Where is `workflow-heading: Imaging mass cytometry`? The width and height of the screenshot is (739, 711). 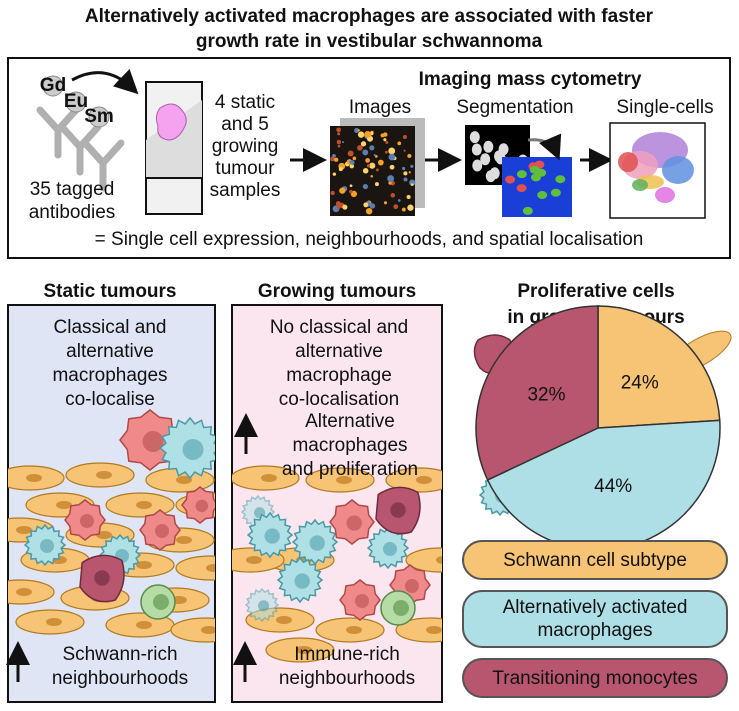 workflow-heading: Imaging mass cytometry is located at coordinates (530, 79).